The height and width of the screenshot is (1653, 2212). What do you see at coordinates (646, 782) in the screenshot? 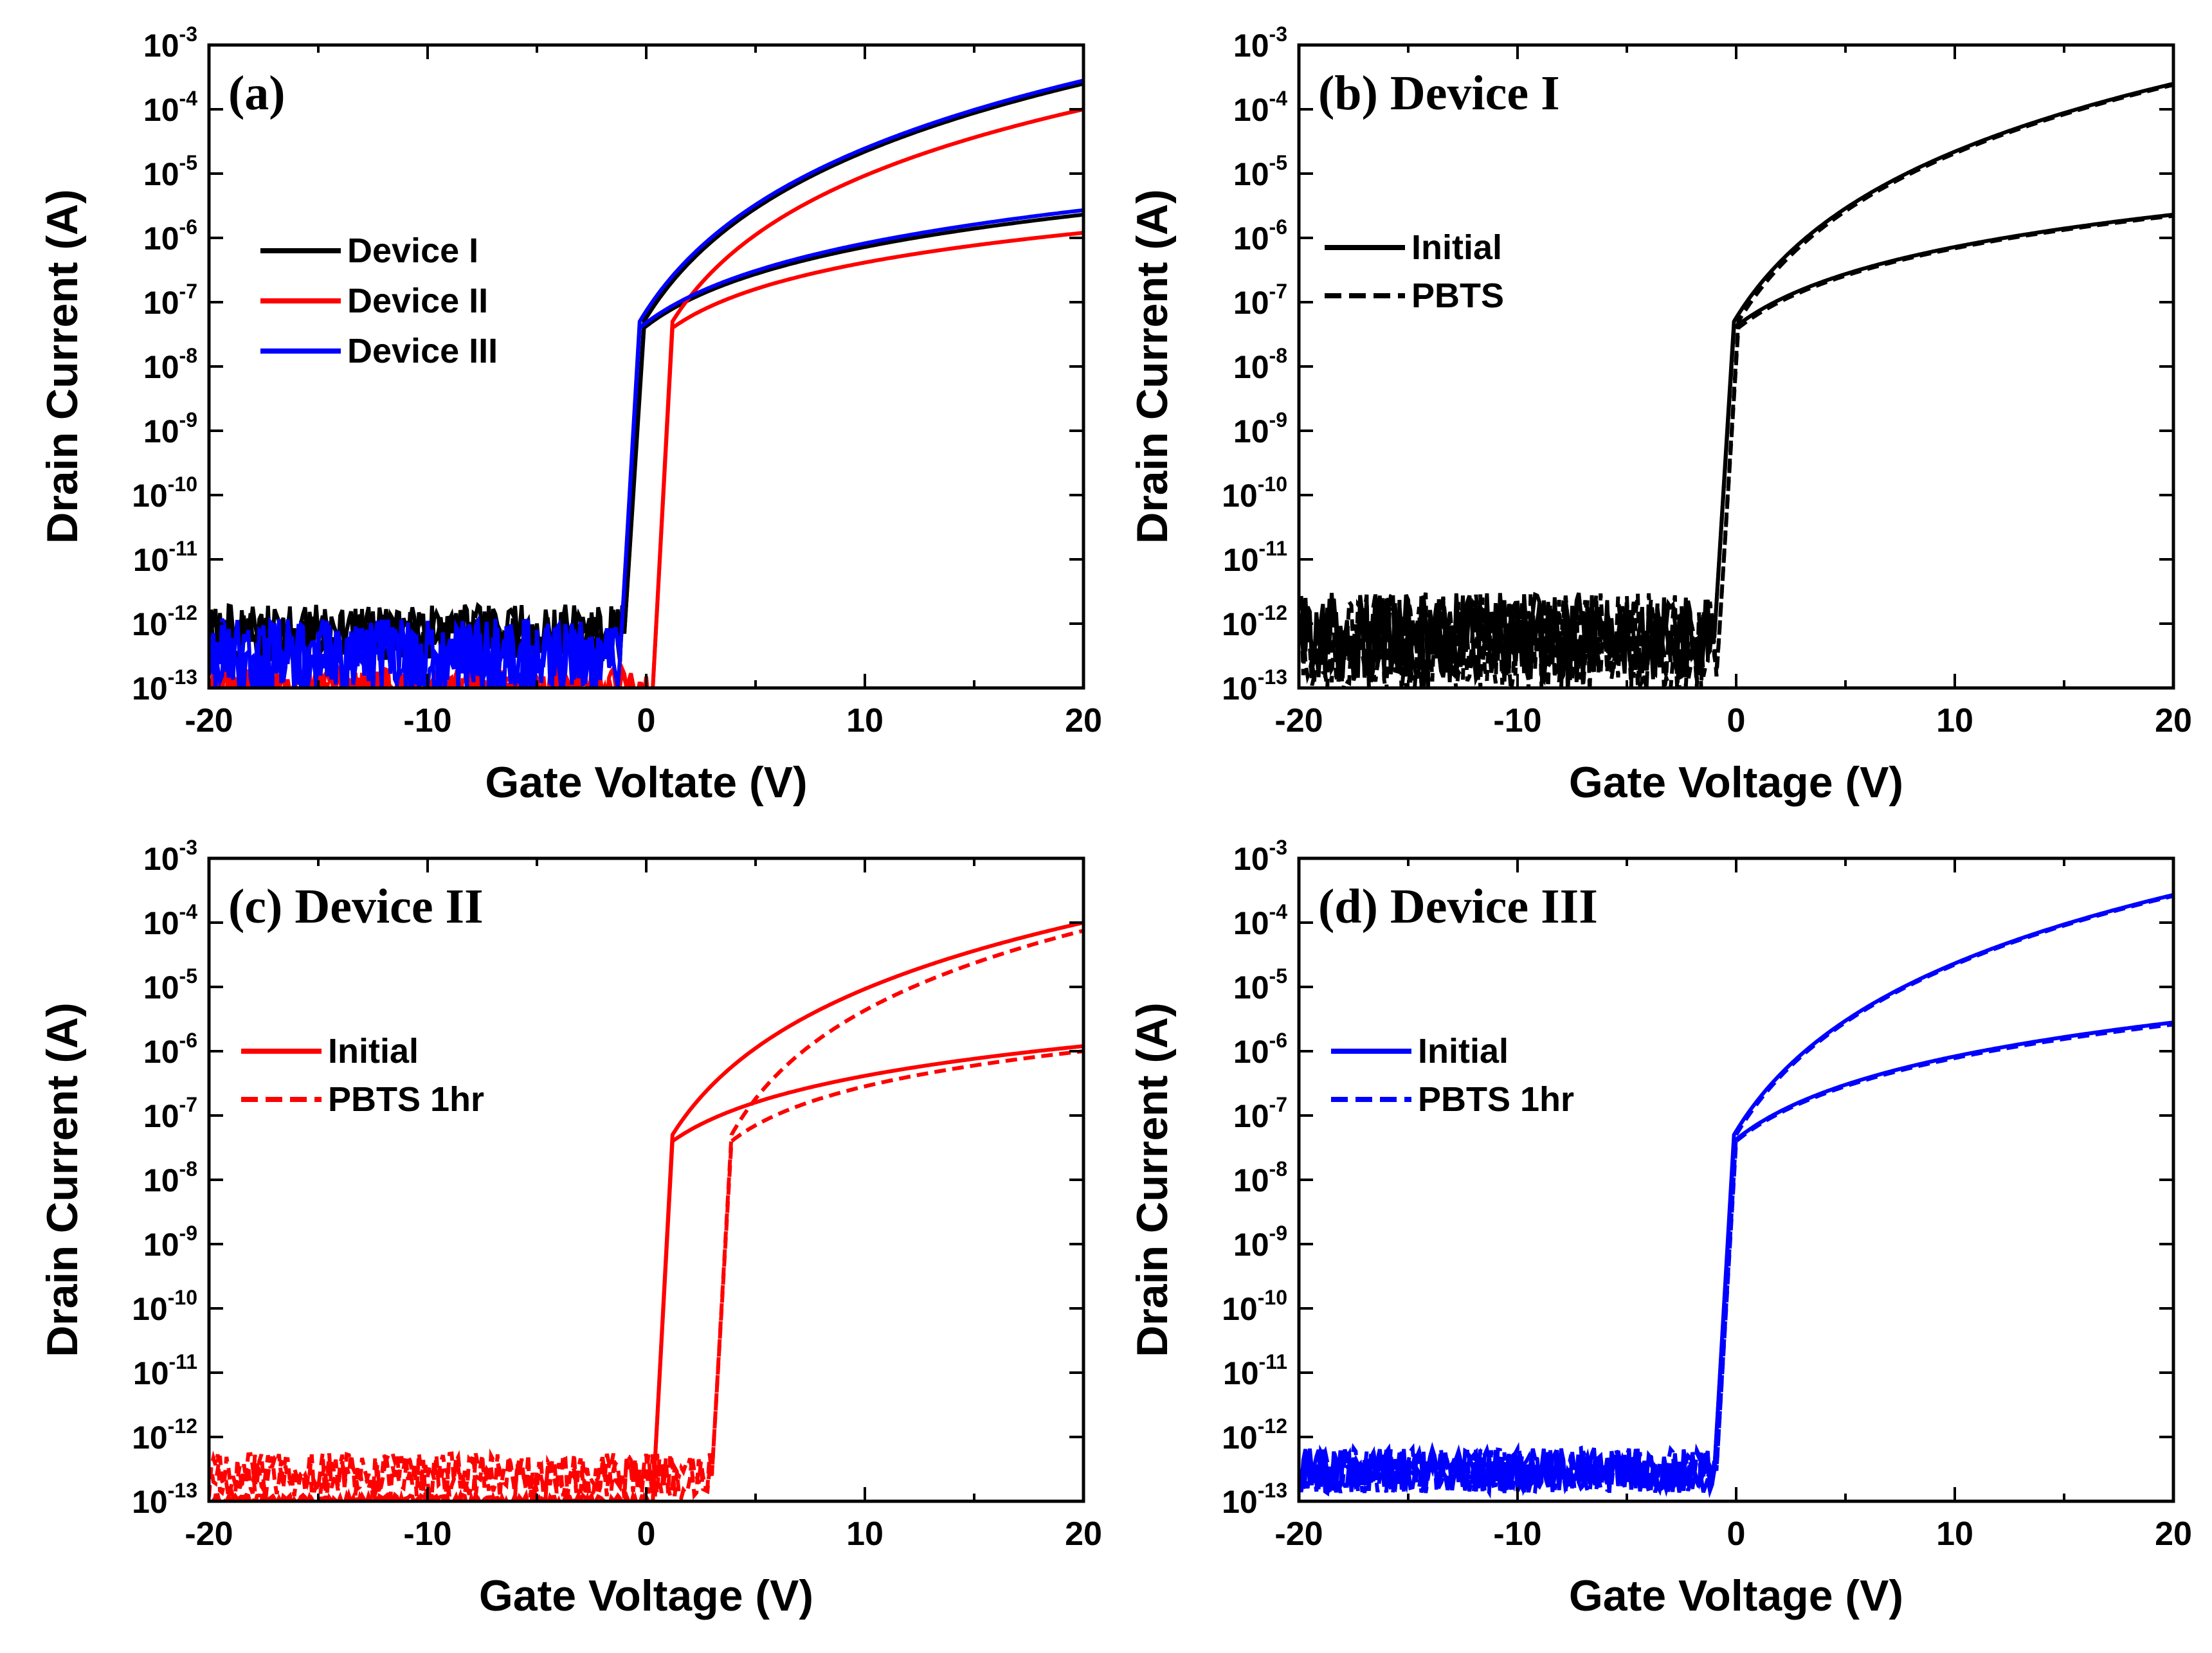
I see `x-axis-label: Gate Voltate (V)` at bounding box center [646, 782].